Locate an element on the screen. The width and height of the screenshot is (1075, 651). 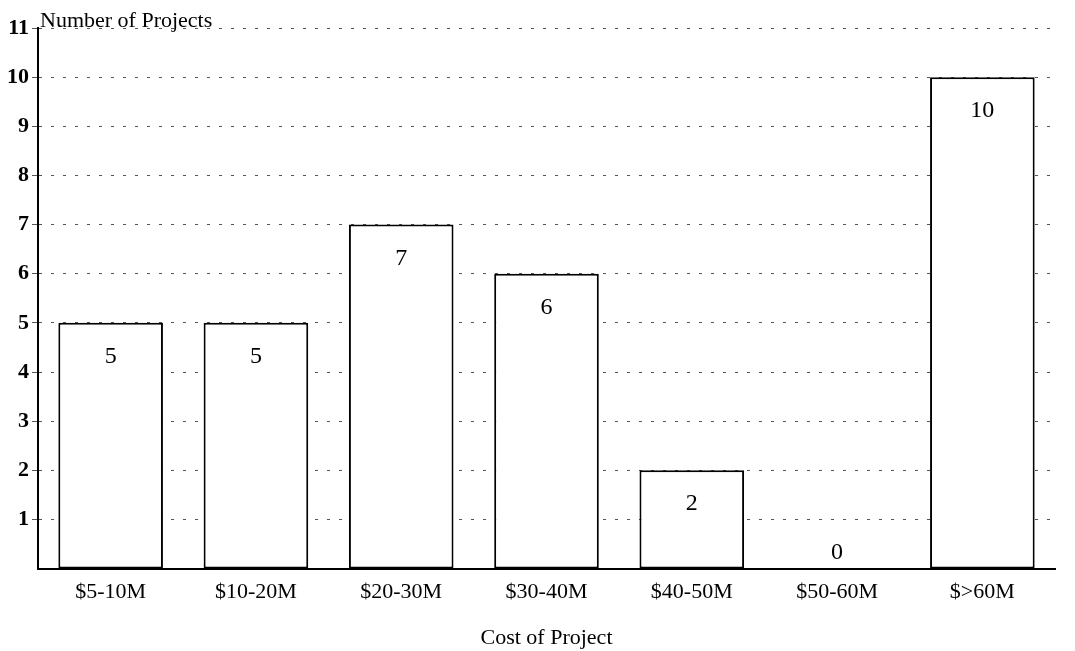
y-tick-label: 4 is located at coordinates (23, 370).